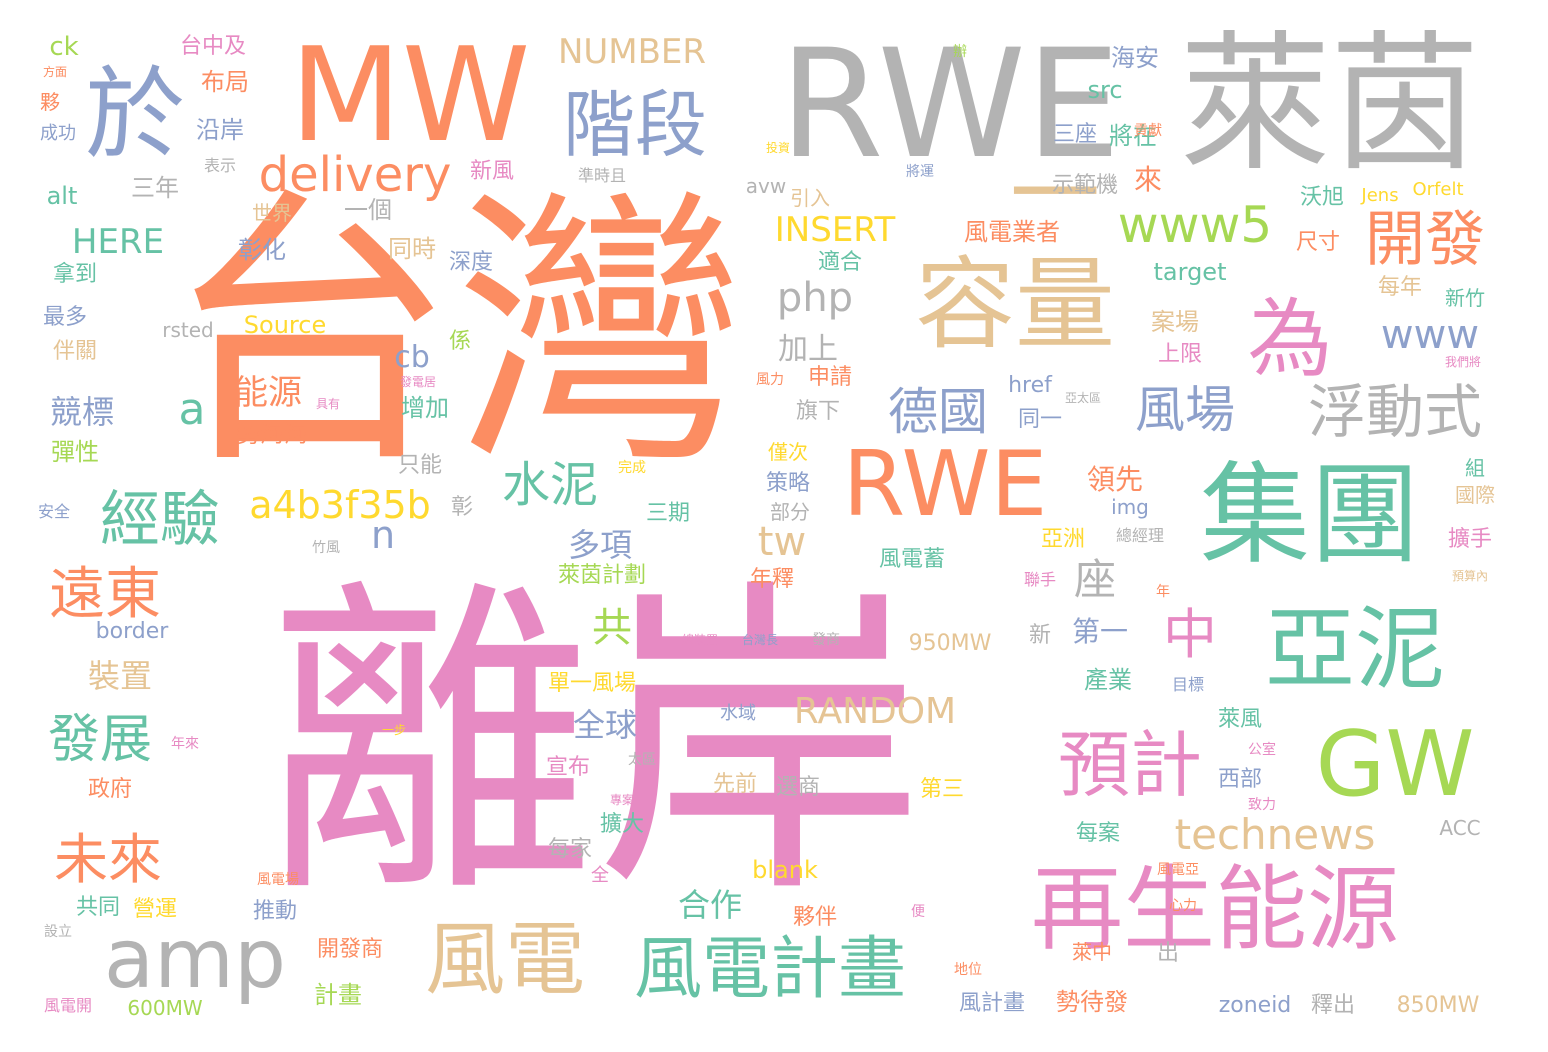 This screenshot has width=1548, height=1052. I want to click on cloud-word: alt, so click(62, 196).